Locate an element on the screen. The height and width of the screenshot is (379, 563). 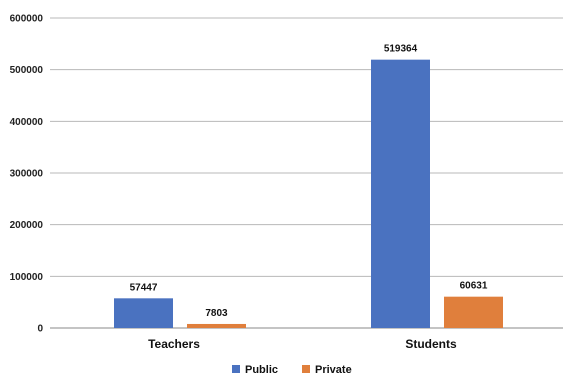
data-label-public-teachers: 57447 is located at coordinates (144, 287).